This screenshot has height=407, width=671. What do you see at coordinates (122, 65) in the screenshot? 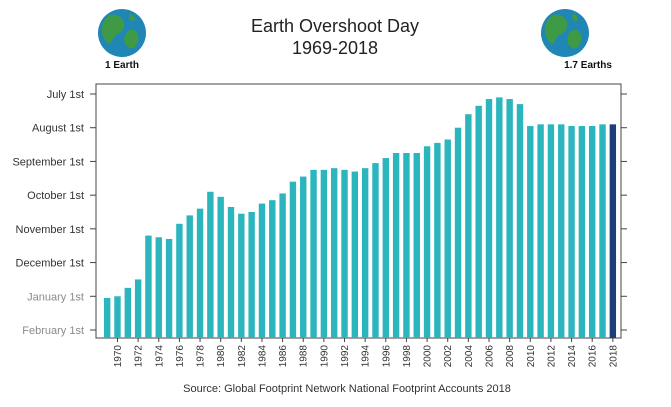
I see `left-earth-label: 1 Earth` at bounding box center [122, 65].